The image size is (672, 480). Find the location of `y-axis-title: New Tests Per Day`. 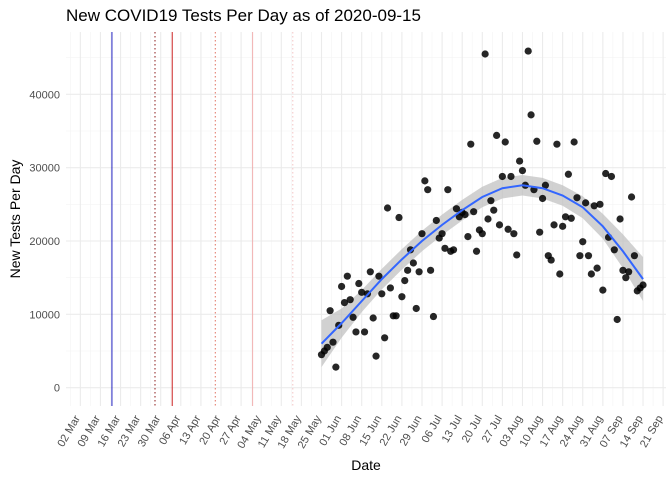

y-axis-title: New Tests Per Day is located at coordinates (15, 219).